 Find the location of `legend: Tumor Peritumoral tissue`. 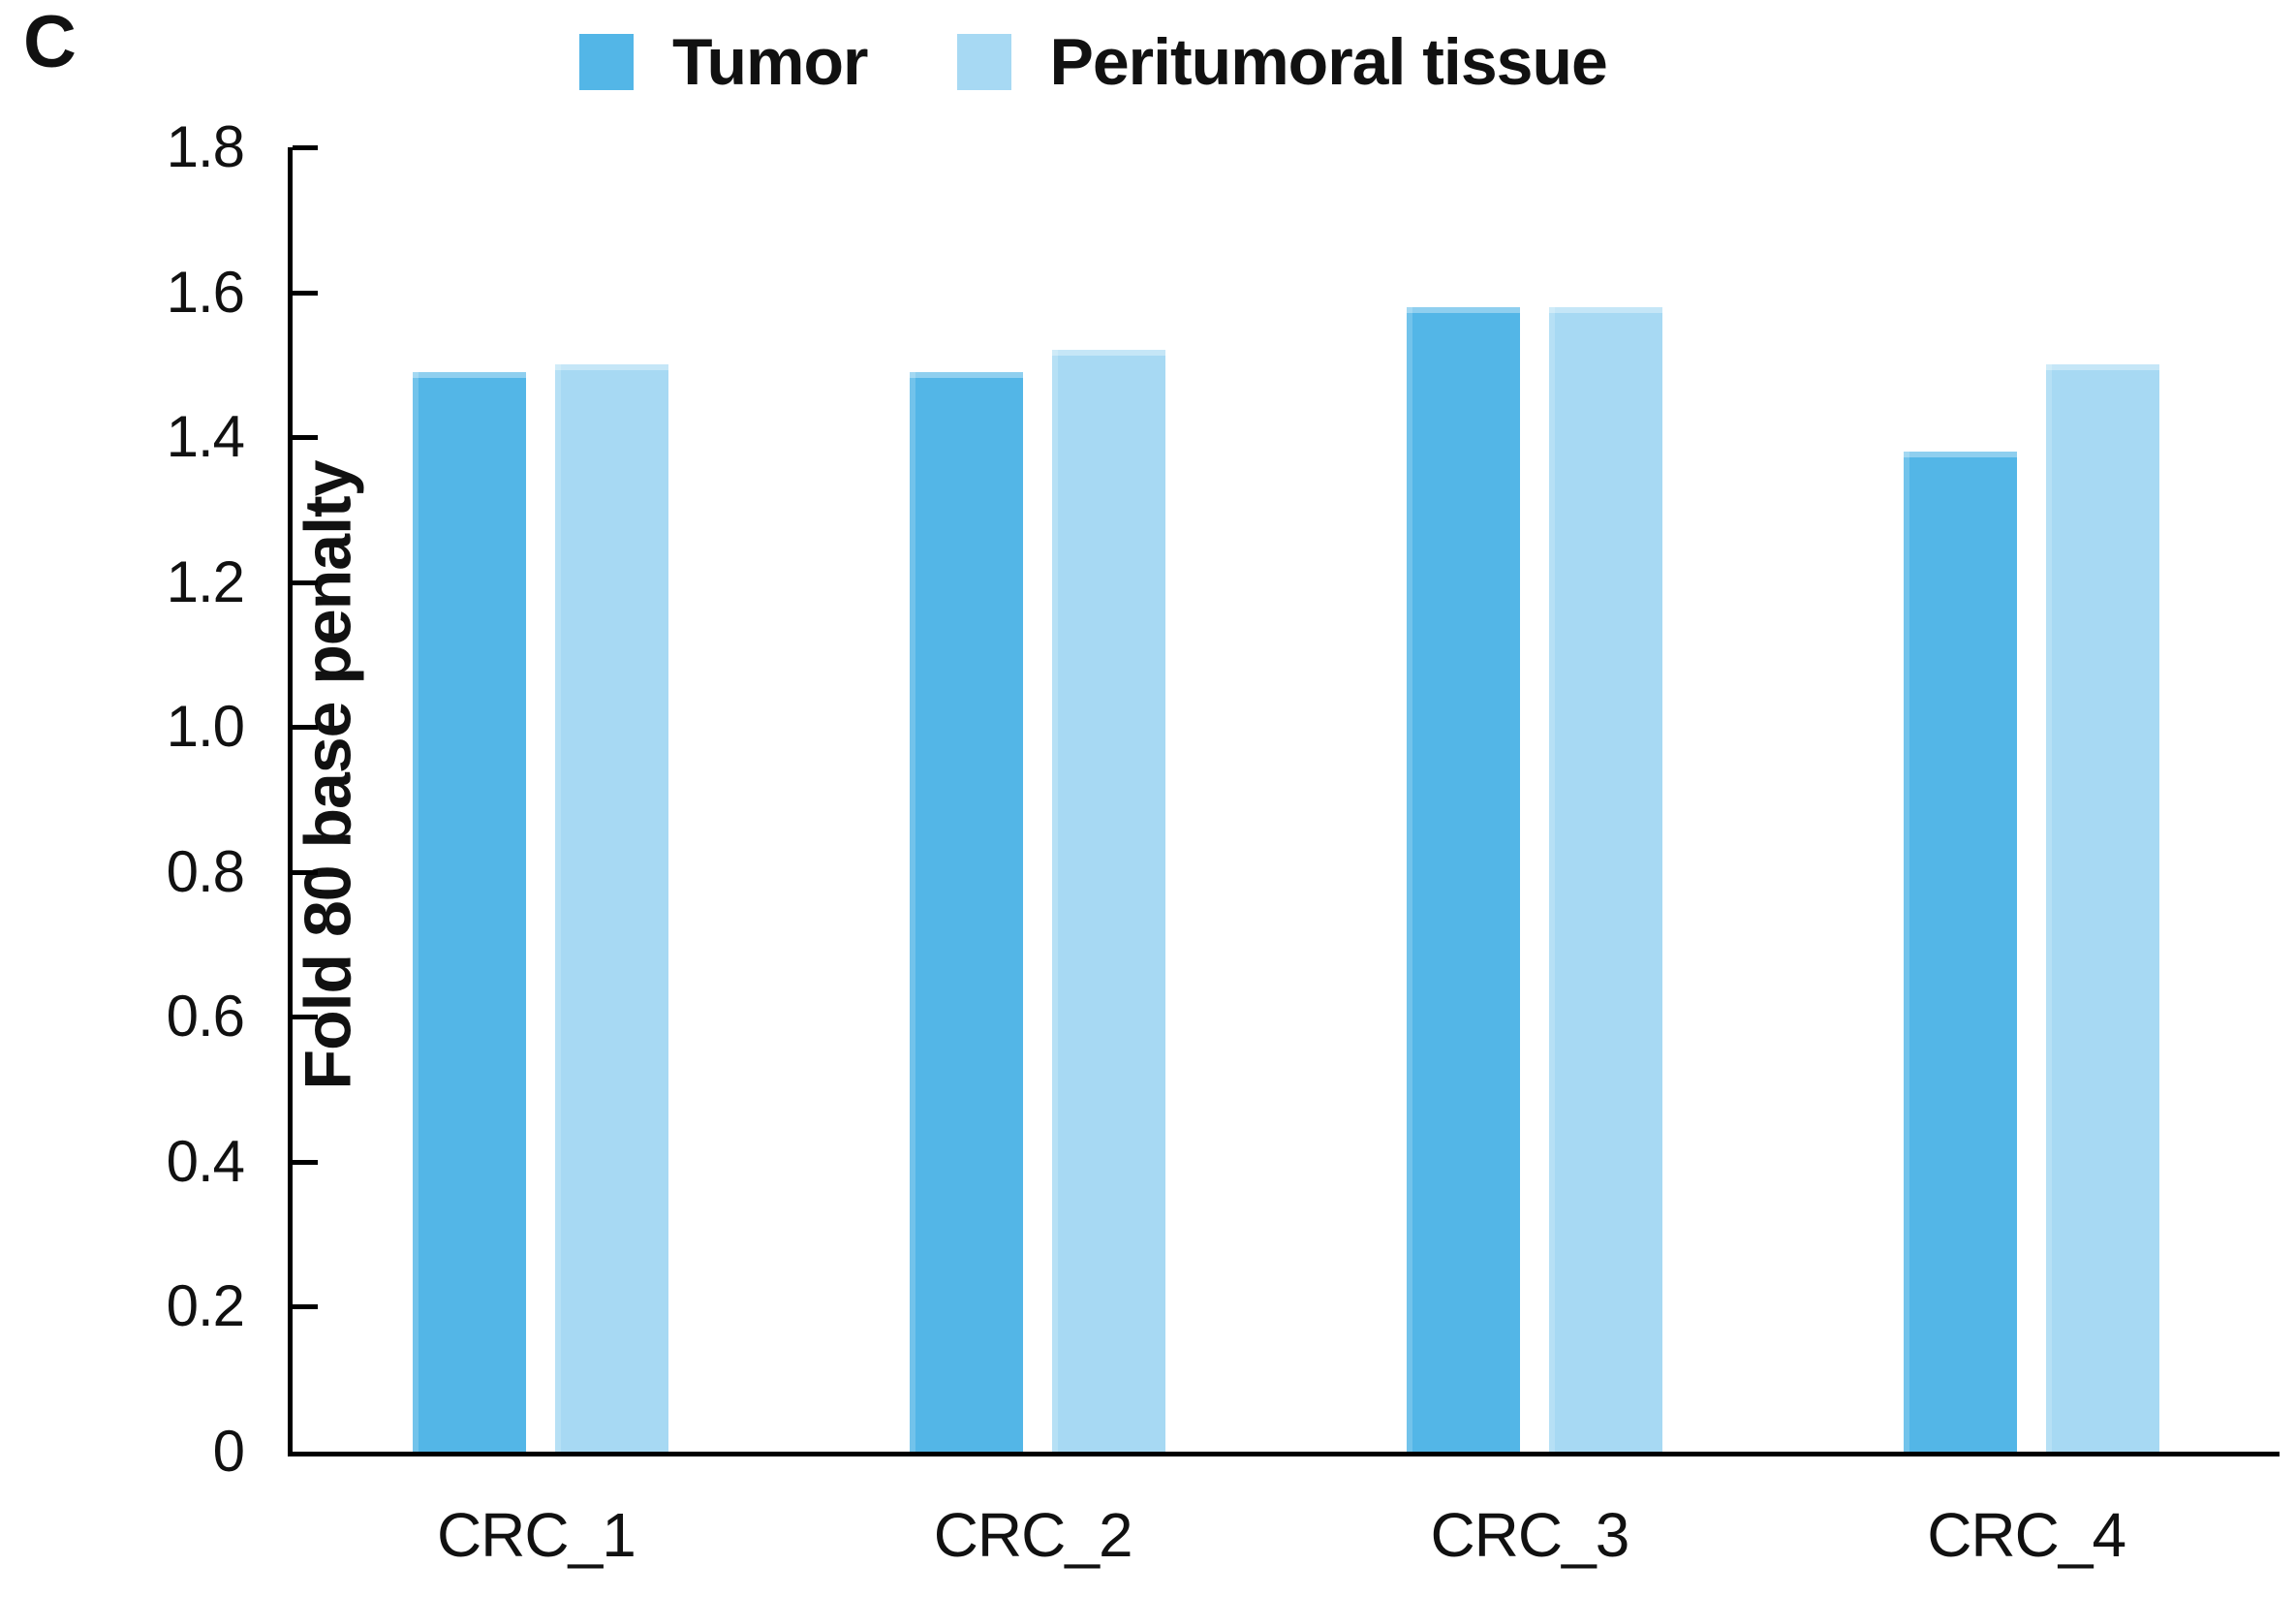

legend: Tumor Peritumoral tissue is located at coordinates (1093, 62).